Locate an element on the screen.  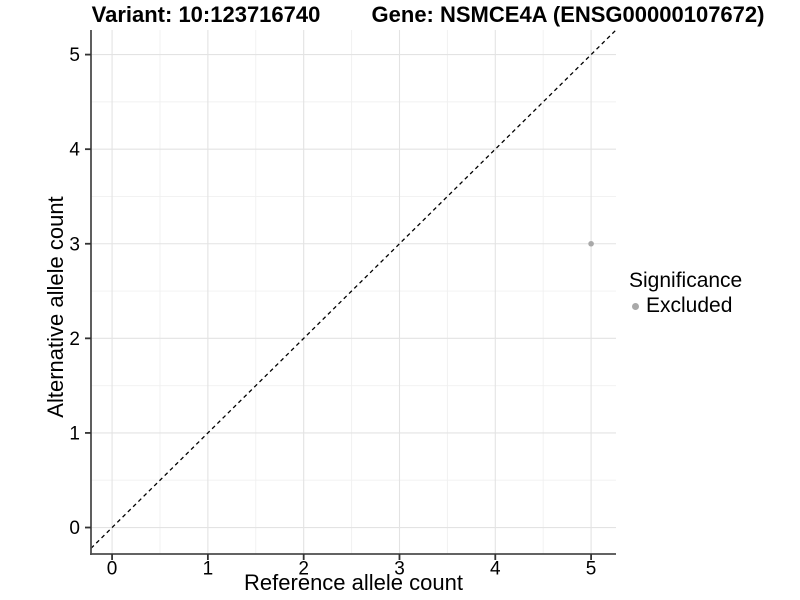
x-tick-label: 2 is located at coordinates (303, 569).